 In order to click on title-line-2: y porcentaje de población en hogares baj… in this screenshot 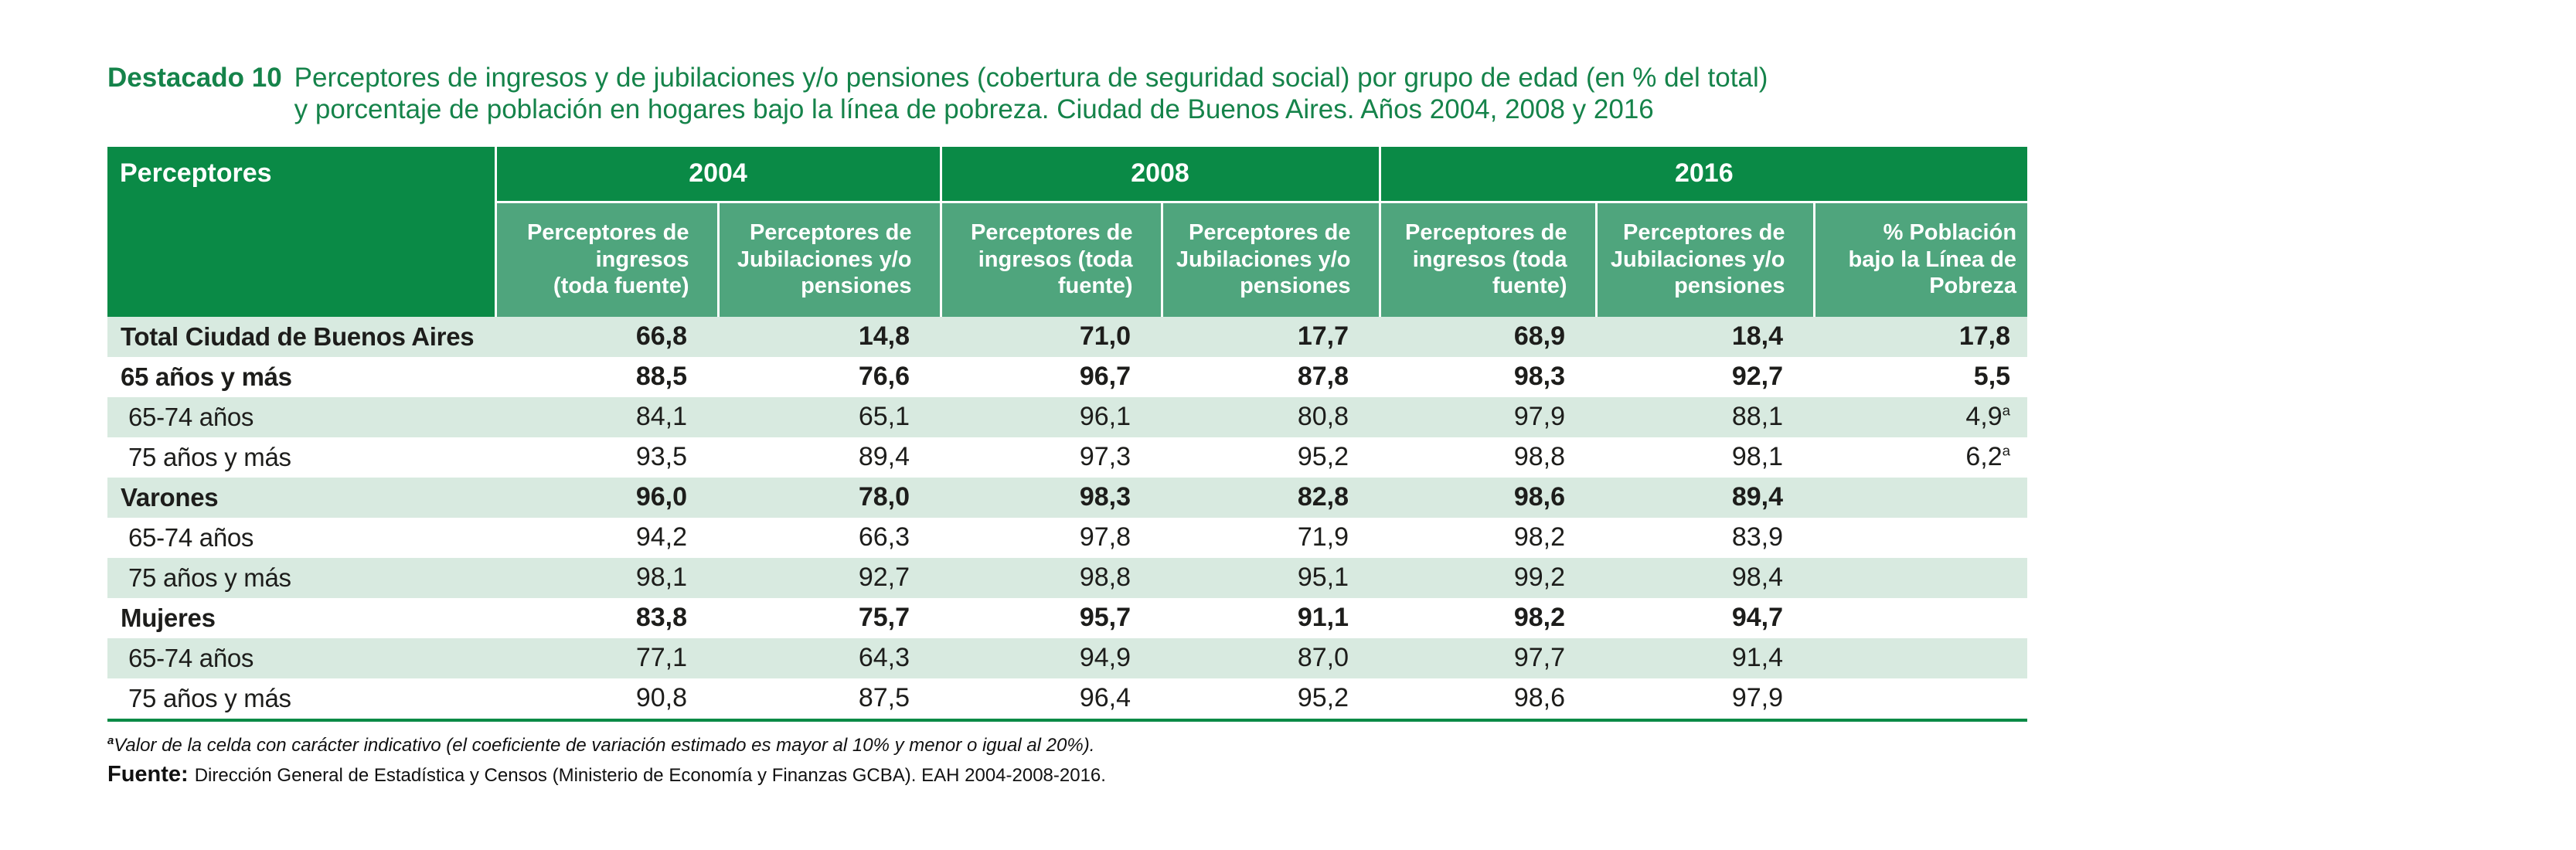, I will do `click(974, 109)`.